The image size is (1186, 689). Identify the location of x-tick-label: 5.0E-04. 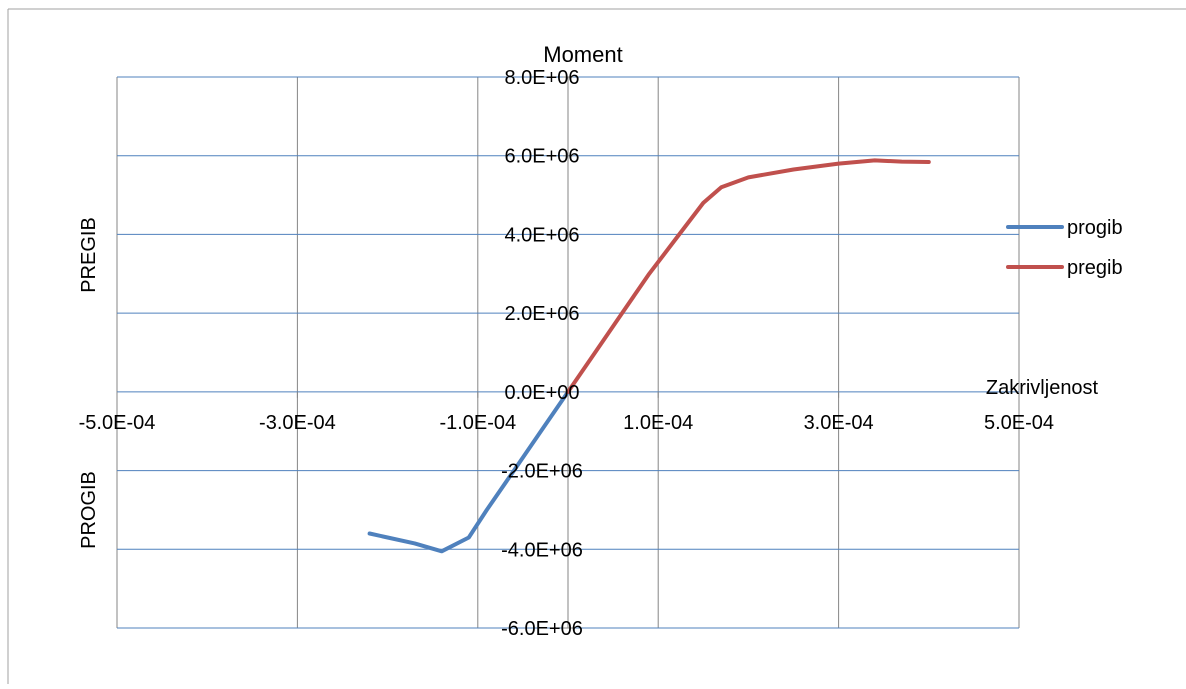
(1019, 423).